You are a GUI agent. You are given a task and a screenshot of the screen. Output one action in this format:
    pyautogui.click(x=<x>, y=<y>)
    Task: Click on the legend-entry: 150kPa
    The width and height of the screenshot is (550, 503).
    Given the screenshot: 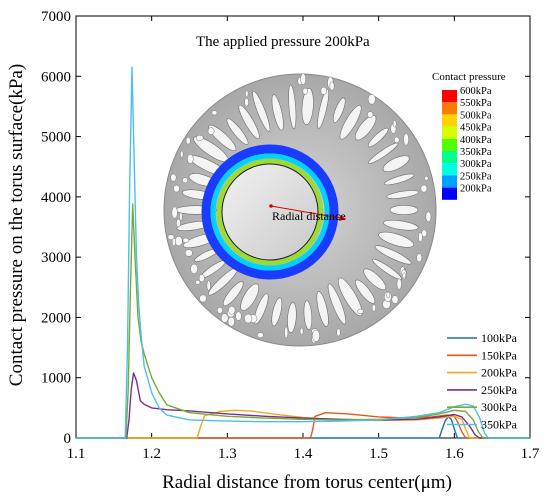 What is the action you would take?
    pyautogui.click(x=499, y=355)
    